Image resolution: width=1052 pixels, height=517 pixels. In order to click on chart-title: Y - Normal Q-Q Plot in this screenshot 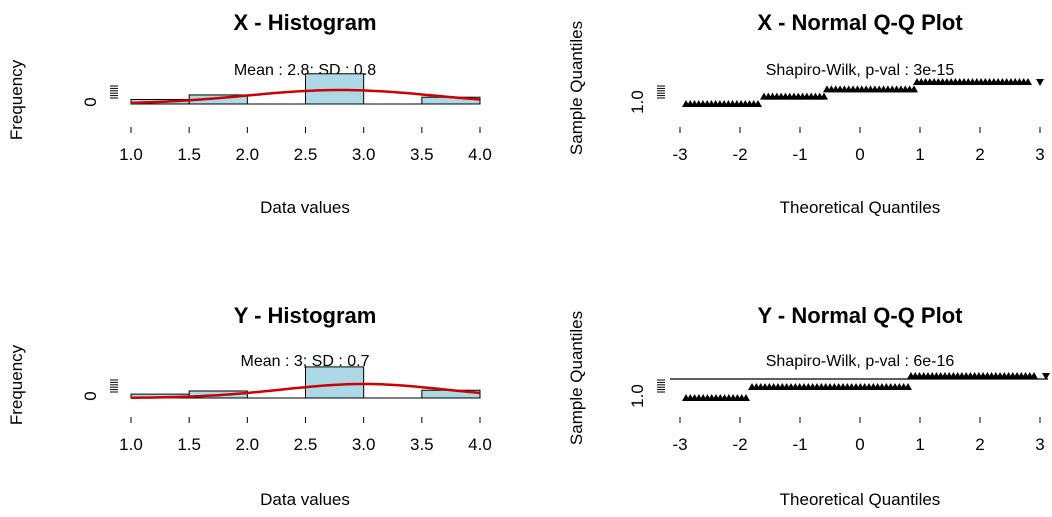, I will do `click(861, 315)`.